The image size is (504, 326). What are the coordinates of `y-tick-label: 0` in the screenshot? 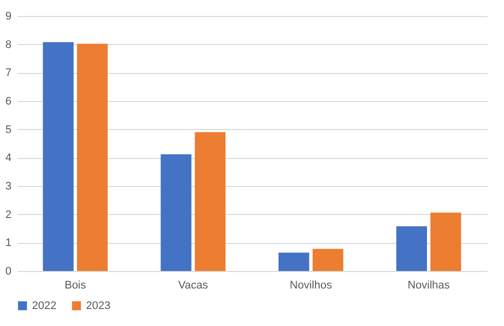 It's located at (8, 272).